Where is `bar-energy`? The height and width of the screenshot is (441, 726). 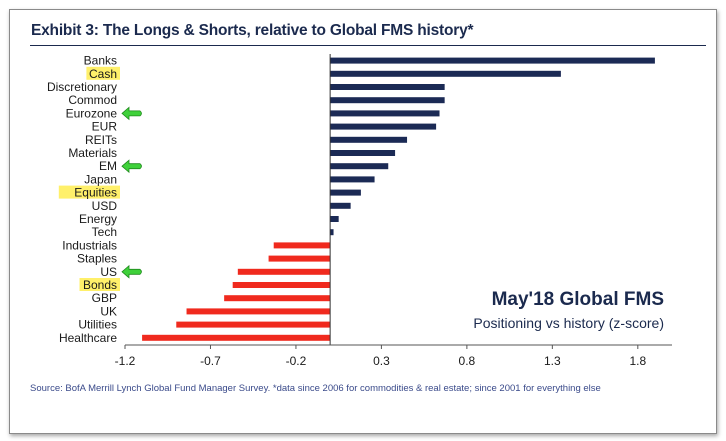
bar-energy is located at coordinates (334, 219).